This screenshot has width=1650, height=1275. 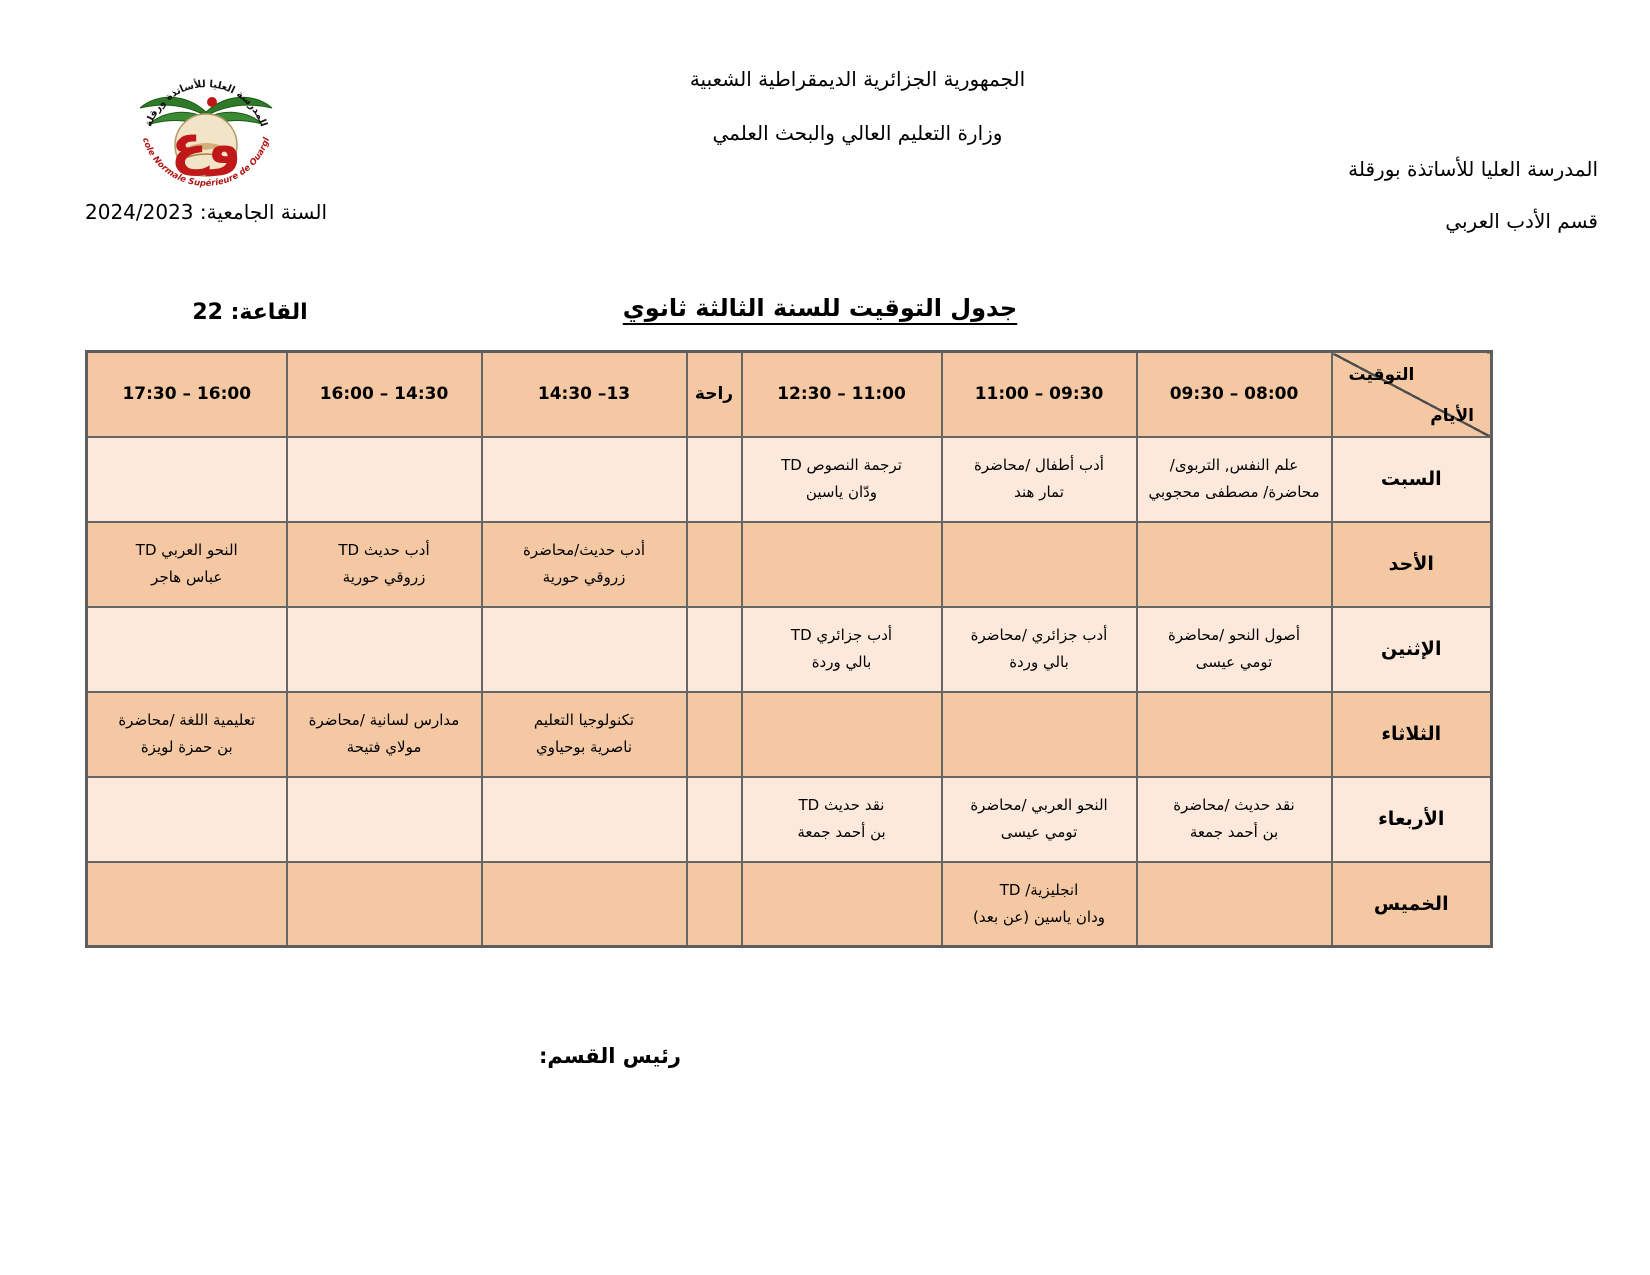 What do you see at coordinates (857, 133) in the screenshot?
I see `ministry-line: وزارة التعليم العالي والبحث العلمي` at bounding box center [857, 133].